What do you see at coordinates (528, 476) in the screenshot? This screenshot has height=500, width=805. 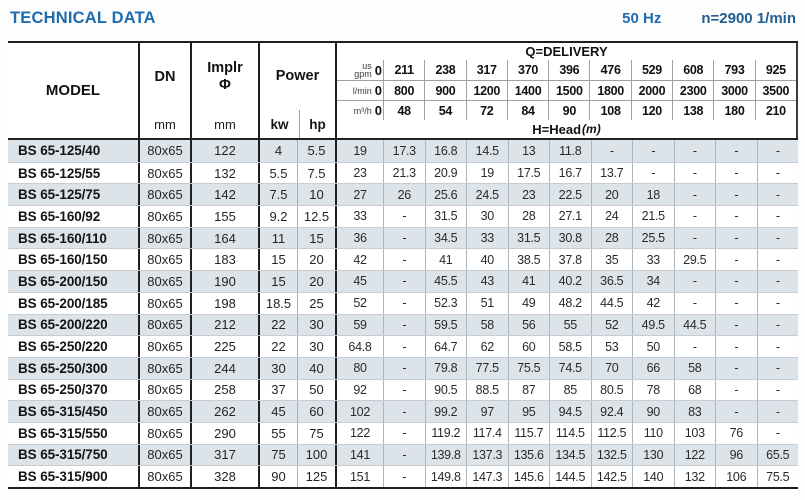 I see `head-cell: 145.6` at bounding box center [528, 476].